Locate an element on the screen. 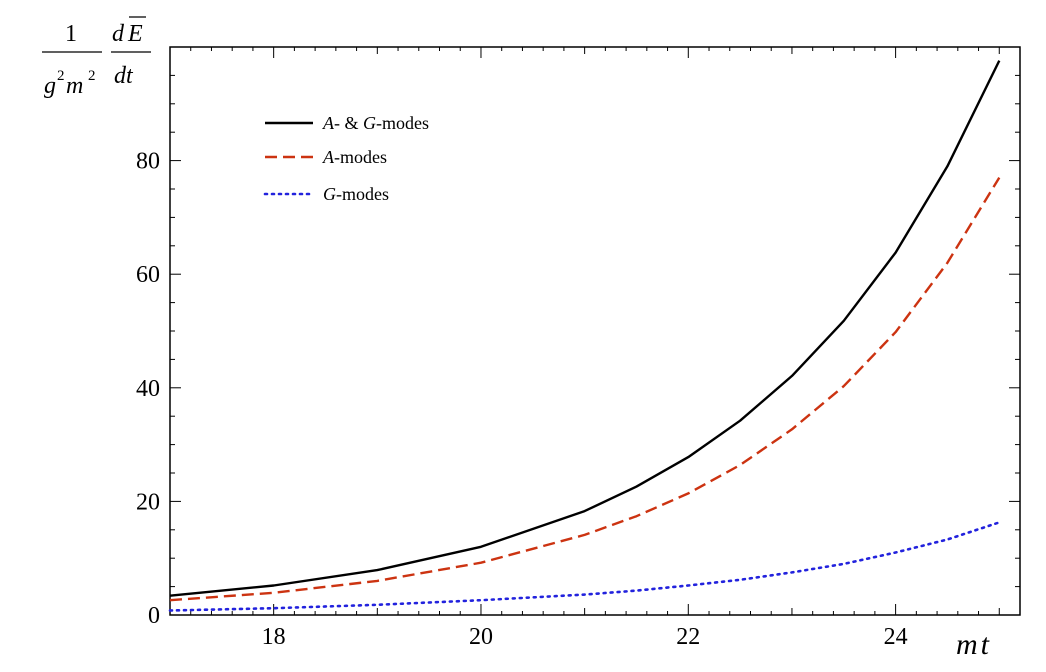  y-tick-label: 60 is located at coordinates (148, 275).